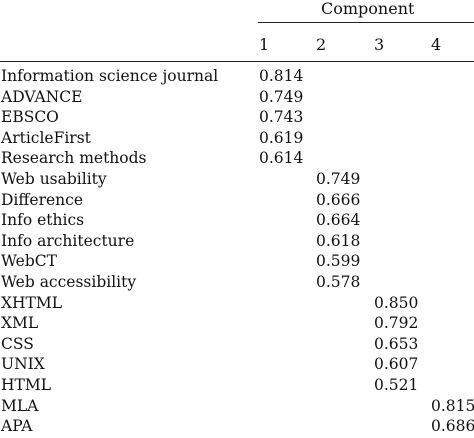 The height and width of the screenshot is (438, 474). What do you see at coordinates (338, 240) in the screenshot?
I see `loading-value: 0.618` at bounding box center [338, 240].